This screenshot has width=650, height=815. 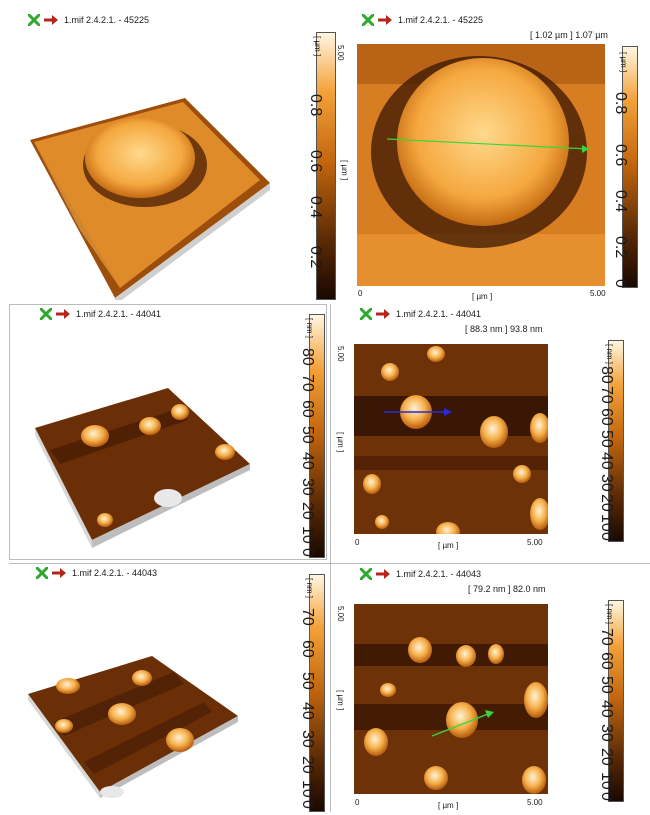 What do you see at coordinates (142, 465) in the screenshot?
I see `panel2-3d-view` at bounding box center [142, 465].